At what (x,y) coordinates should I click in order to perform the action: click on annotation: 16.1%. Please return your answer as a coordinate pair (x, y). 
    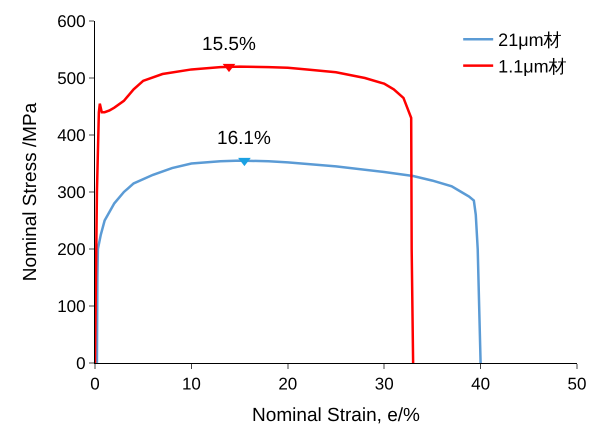
    Looking at the image, I should click on (244, 138).